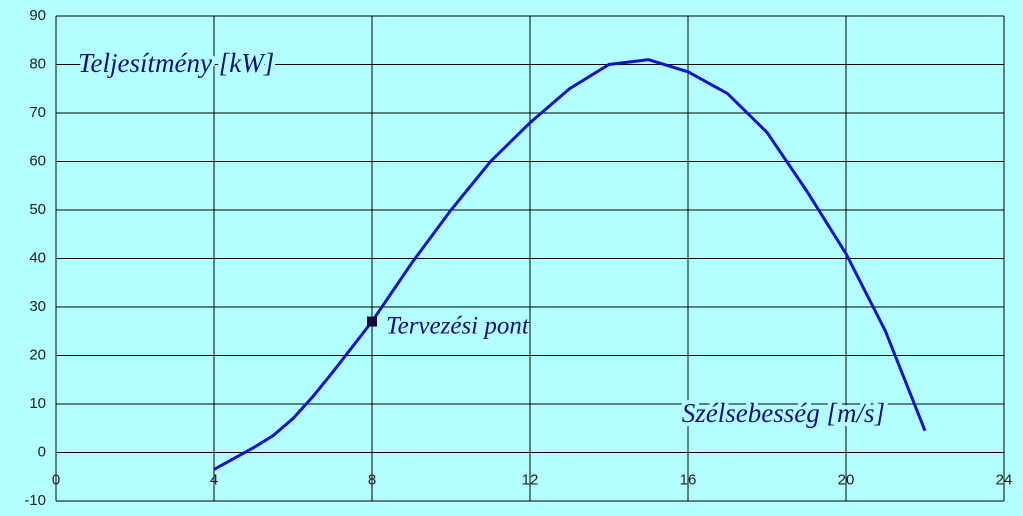  Describe the element at coordinates (846, 480) in the screenshot. I see `x-tick-label: 20` at that location.